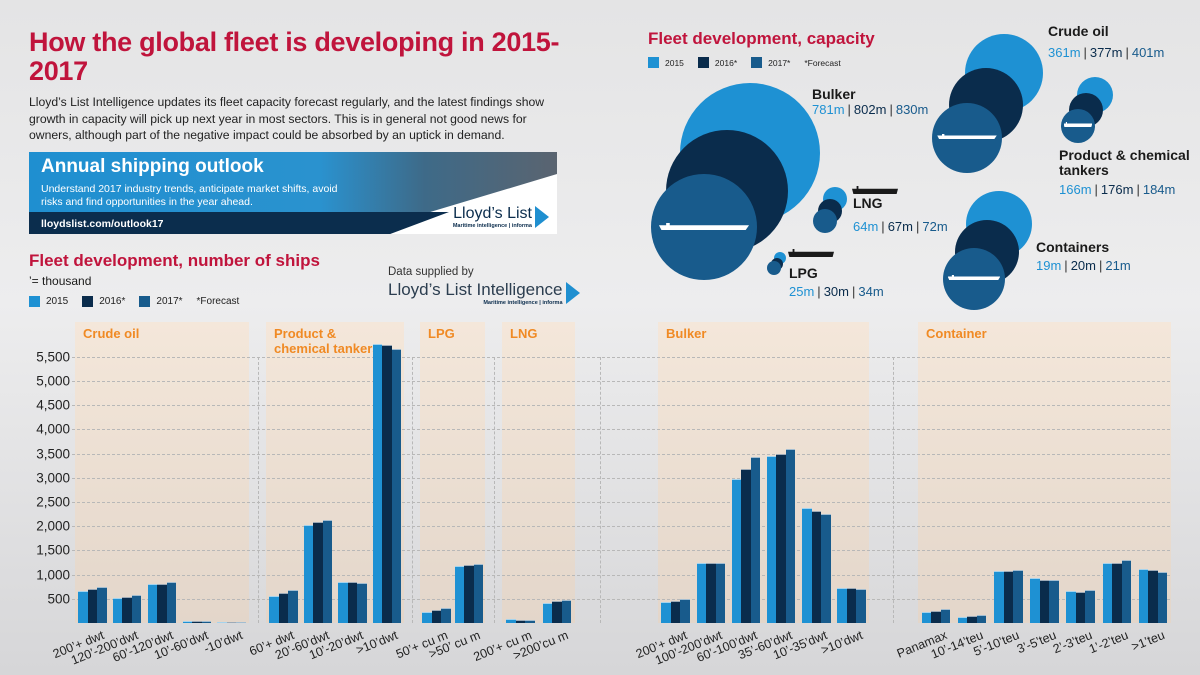  Describe the element at coordinates (935, 226) in the screenshot. I see `capacity-value-2017: 72m` at that location.